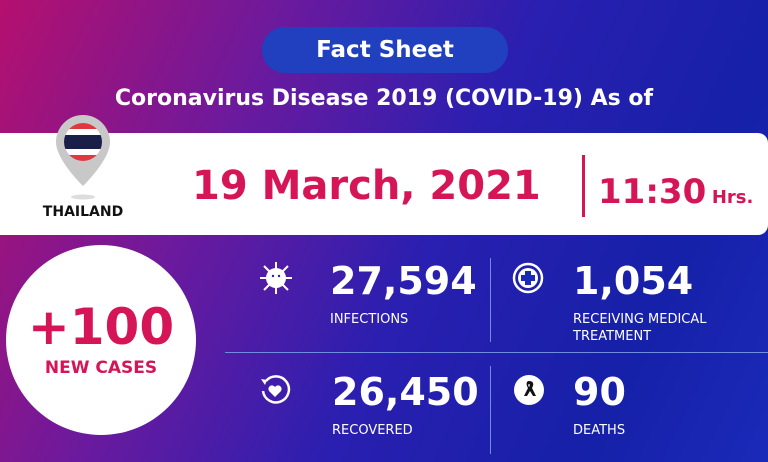 Image resolution: width=768 pixels, height=462 pixels. Describe the element at coordinates (652, 192) in the screenshot. I see `time-value: 11:30` at that location.